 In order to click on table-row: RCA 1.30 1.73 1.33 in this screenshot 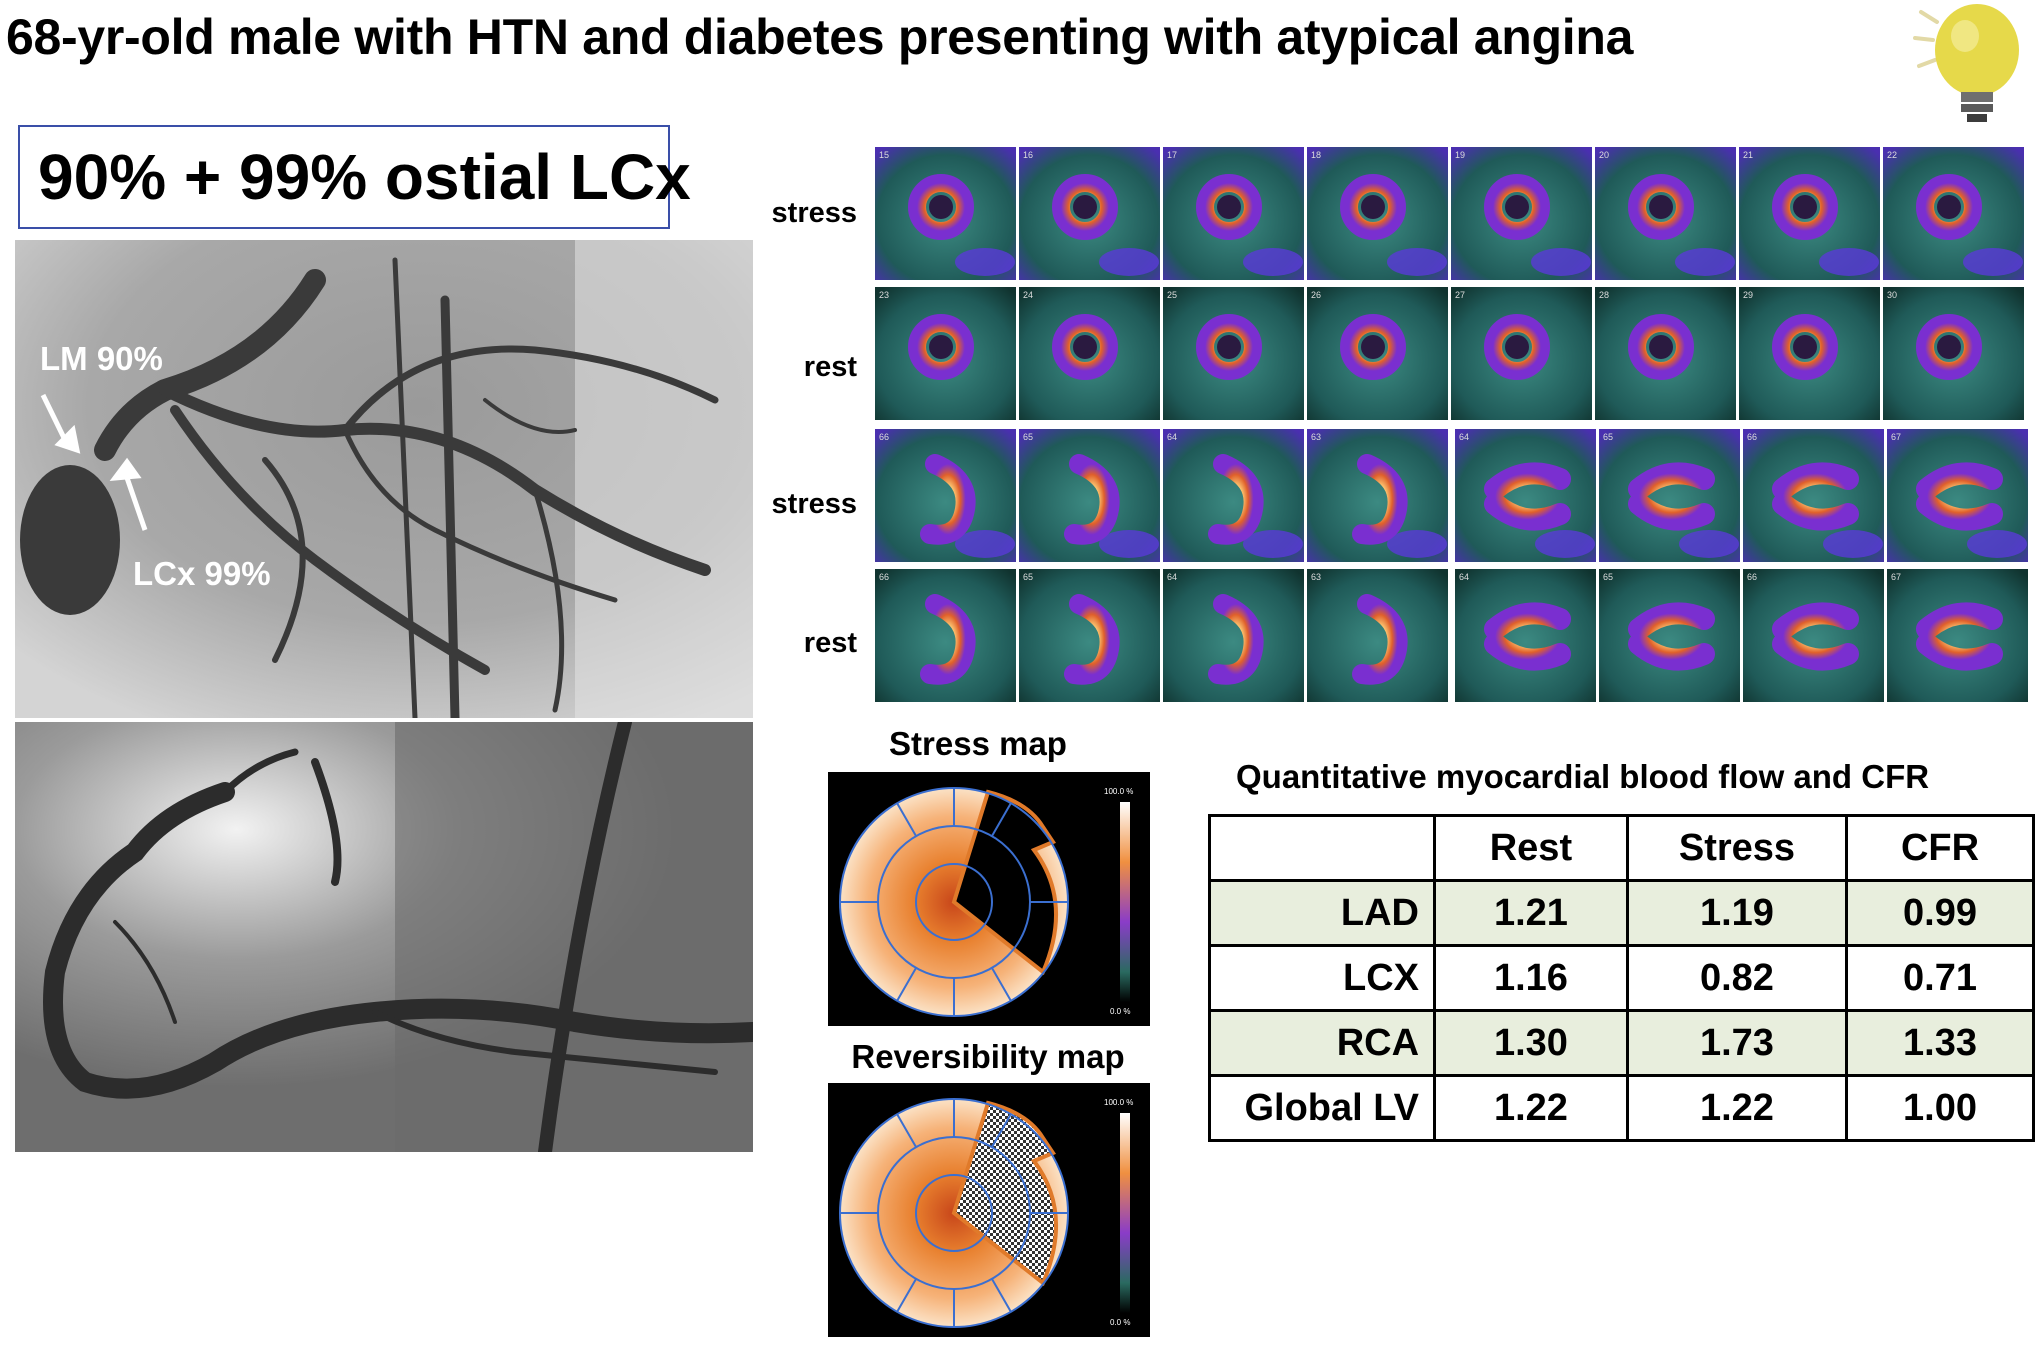, I will do `click(1621, 1043)`.